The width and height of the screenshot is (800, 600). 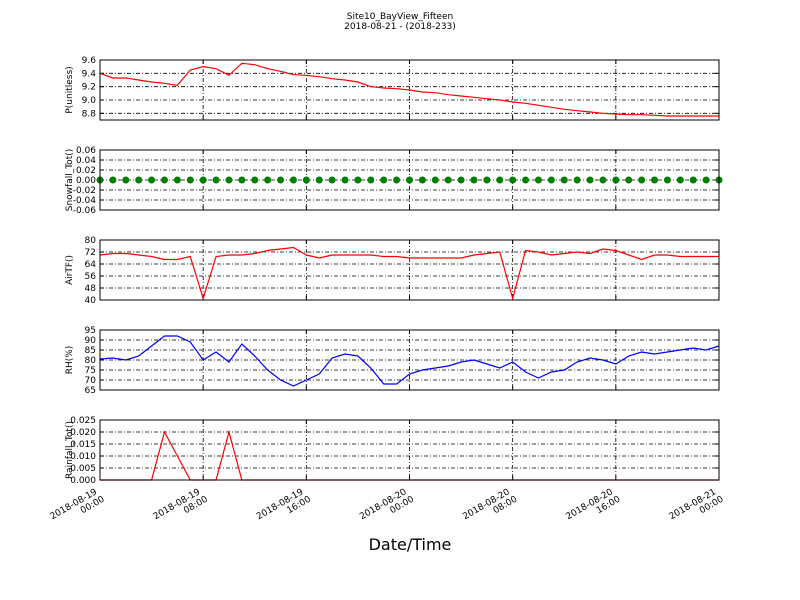 What do you see at coordinates (410, 544) in the screenshot?
I see `x-axis-label: Date/Time` at bounding box center [410, 544].